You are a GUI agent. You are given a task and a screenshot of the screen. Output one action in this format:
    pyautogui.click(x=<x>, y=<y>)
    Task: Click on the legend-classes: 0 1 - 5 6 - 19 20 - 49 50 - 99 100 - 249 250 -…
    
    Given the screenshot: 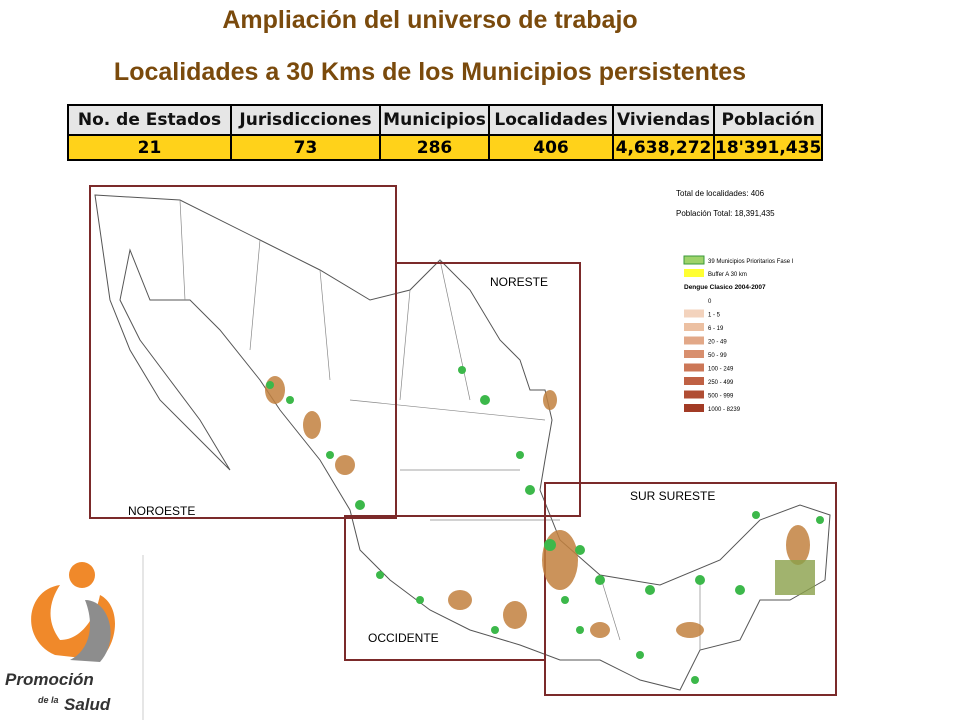 What is the action you would take?
    pyautogui.click(x=712, y=354)
    